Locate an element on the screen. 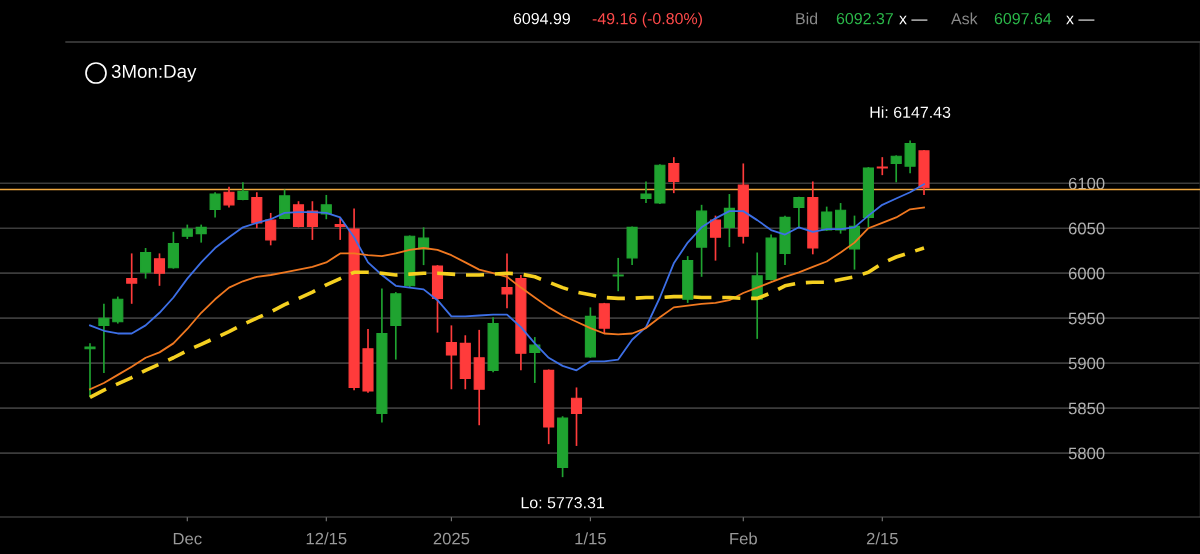 The width and height of the screenshot is (1200, 554). y-tick-label: 5900 is located at coordinates (1086, 363).